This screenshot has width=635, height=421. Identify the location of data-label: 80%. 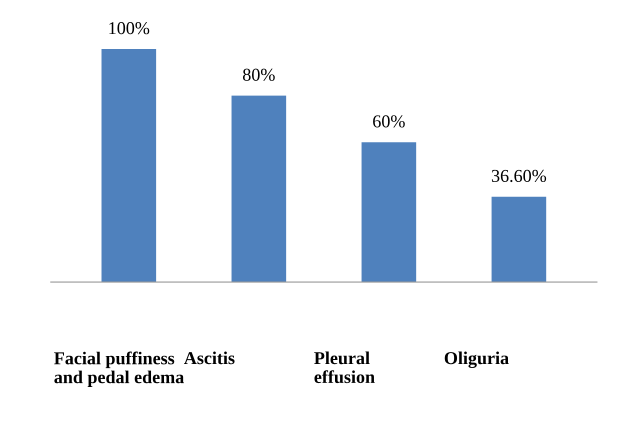
(258, 74).